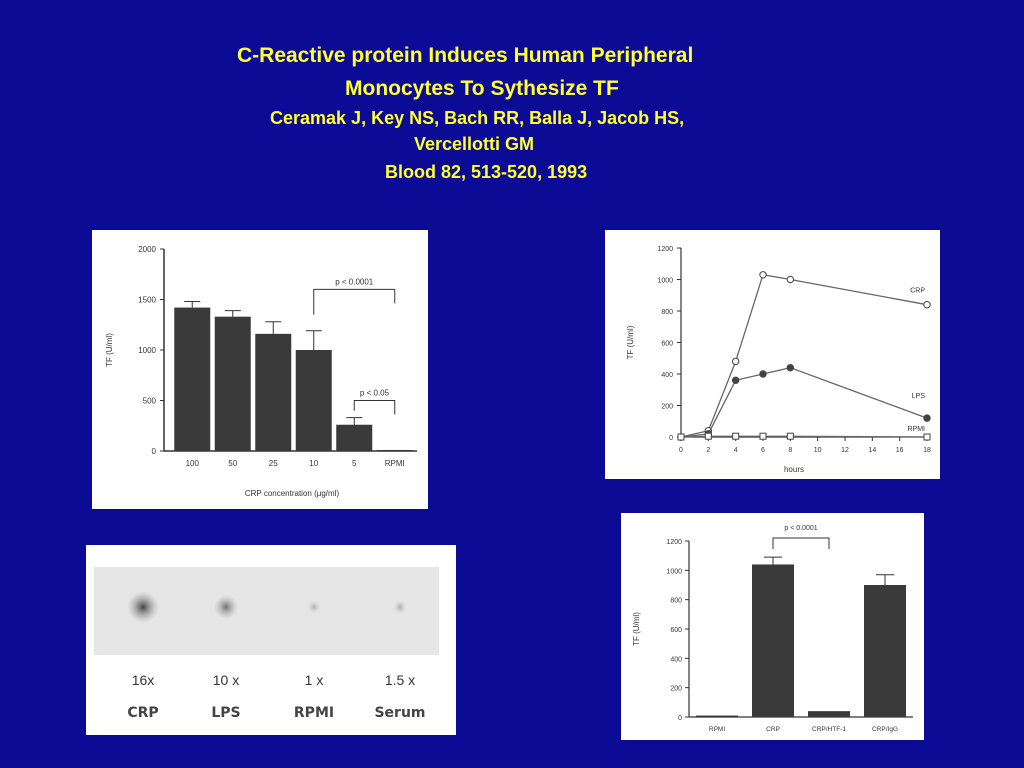 The width and height of the screenshot is (1024, 768). Describe the element at coordinates (193, 463) in the screenshot. I see `x-tick-label: 100` at that location.